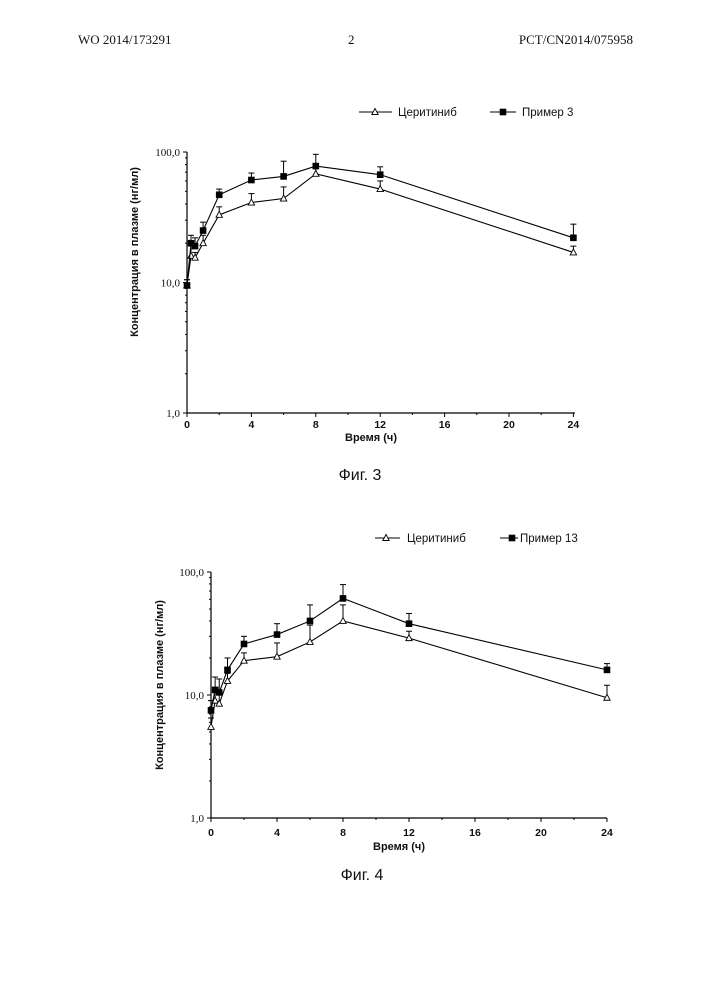  What do you see at coordinates (343, 833) in the screenshot?
I see `fig4-x-tick-label: 8` at bounding box center [343, 833].